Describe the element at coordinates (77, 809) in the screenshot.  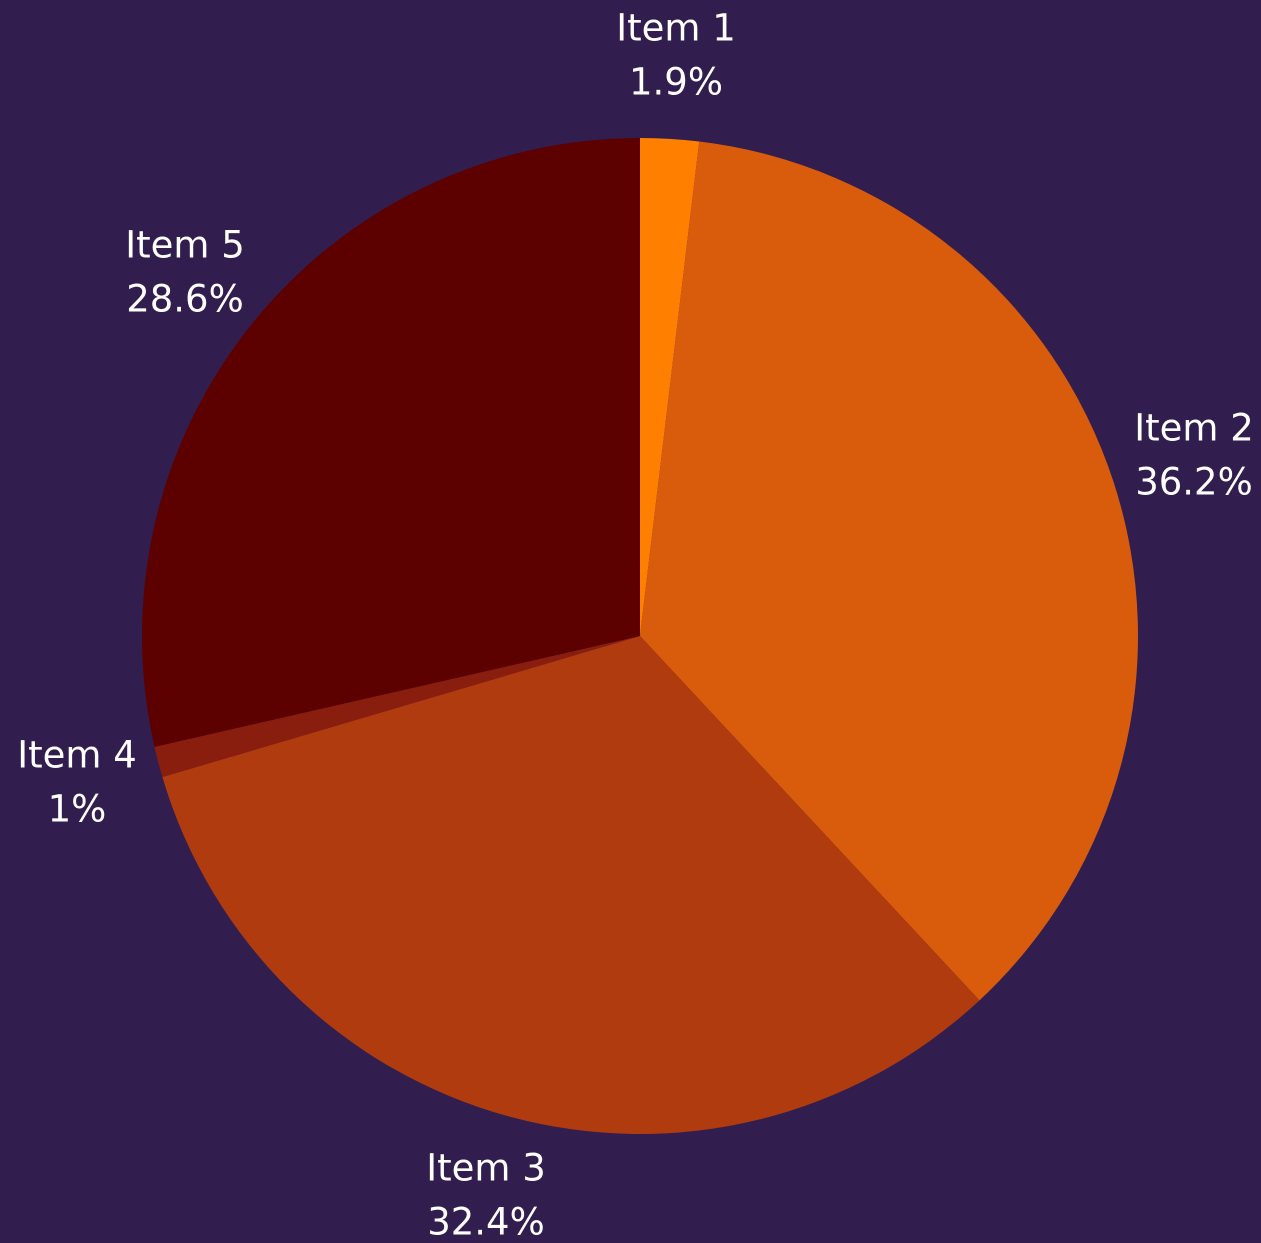
I see `slice-value-4: 1%` at that location.